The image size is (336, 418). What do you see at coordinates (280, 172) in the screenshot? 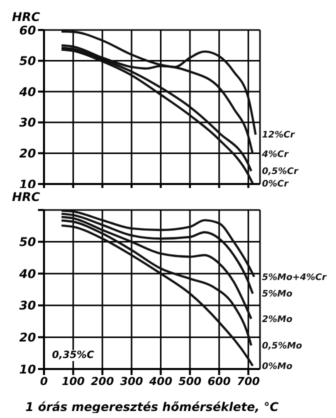
I see `series-label: 0,5%Cr` at bounding box center [280, 172].